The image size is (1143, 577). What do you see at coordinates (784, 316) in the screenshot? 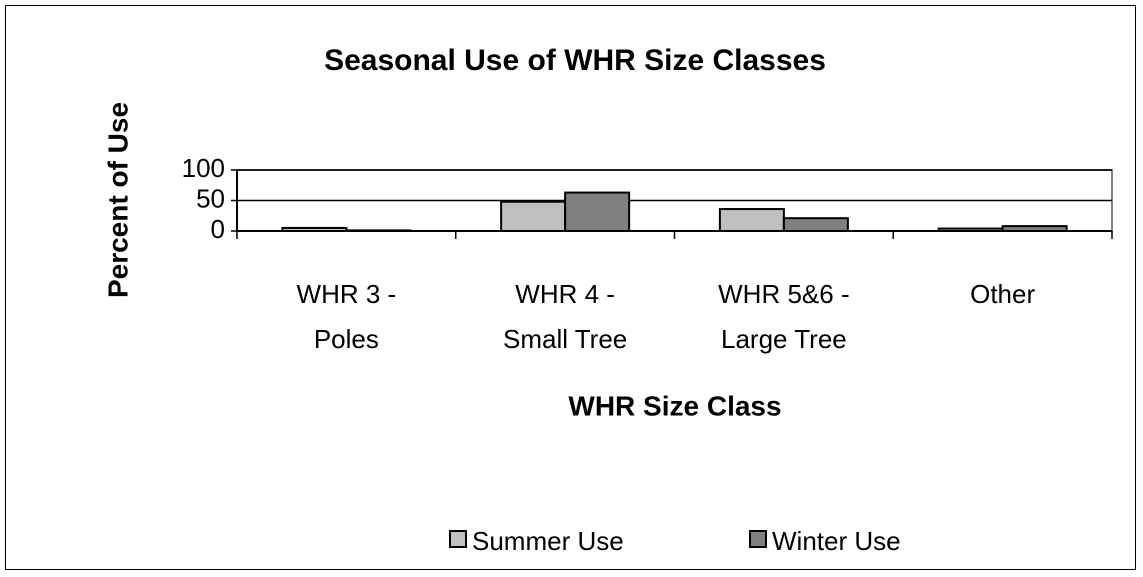
I see `x-tick-label: WHR 5&6 - Large Tree` at bounding box center [784, 316].